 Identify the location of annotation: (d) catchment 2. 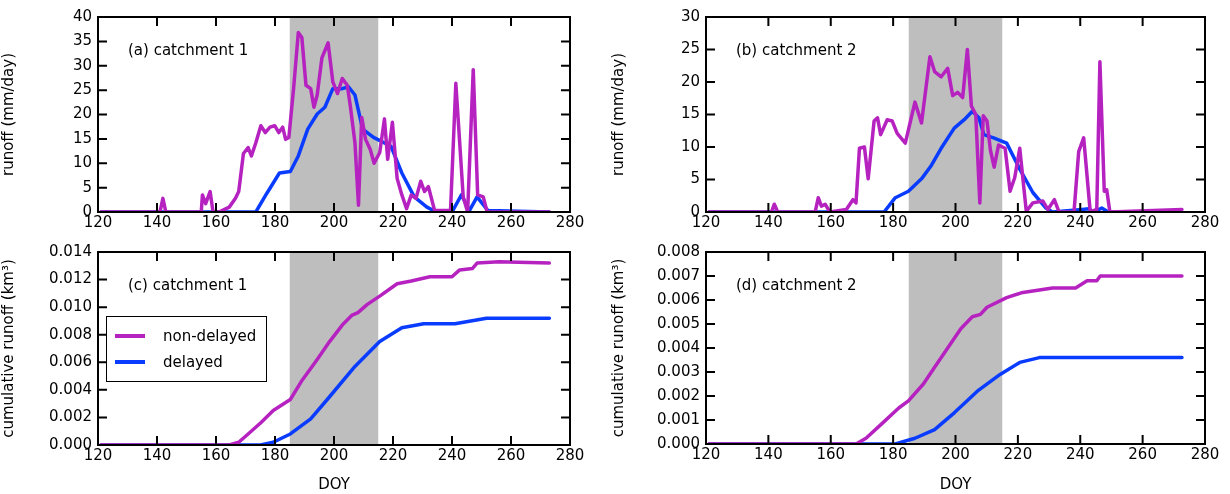
(796, 284).